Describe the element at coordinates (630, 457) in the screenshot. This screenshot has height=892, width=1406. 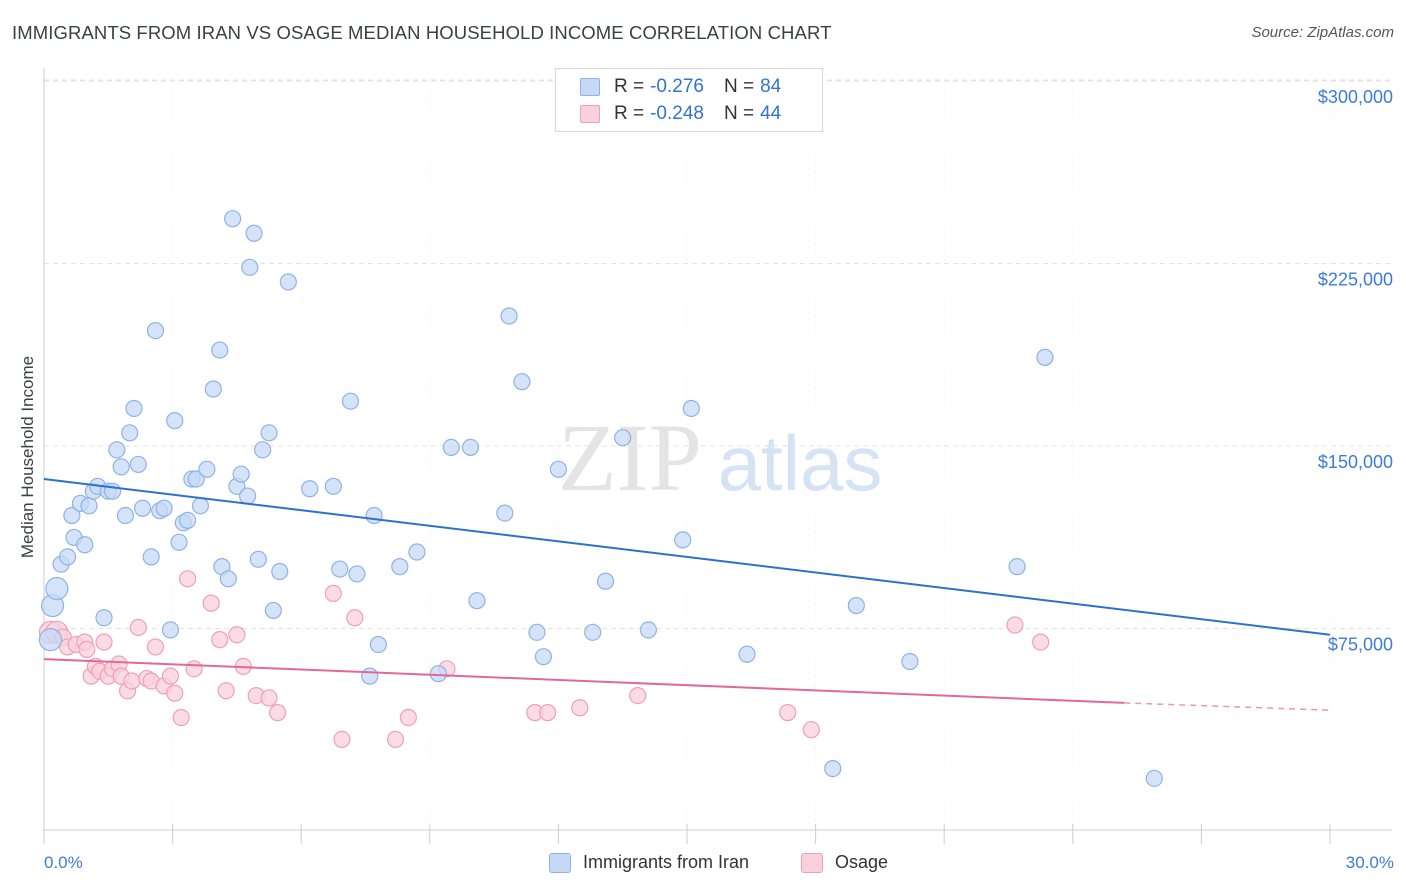
I see `watermark-zip: ZIP` at that location.